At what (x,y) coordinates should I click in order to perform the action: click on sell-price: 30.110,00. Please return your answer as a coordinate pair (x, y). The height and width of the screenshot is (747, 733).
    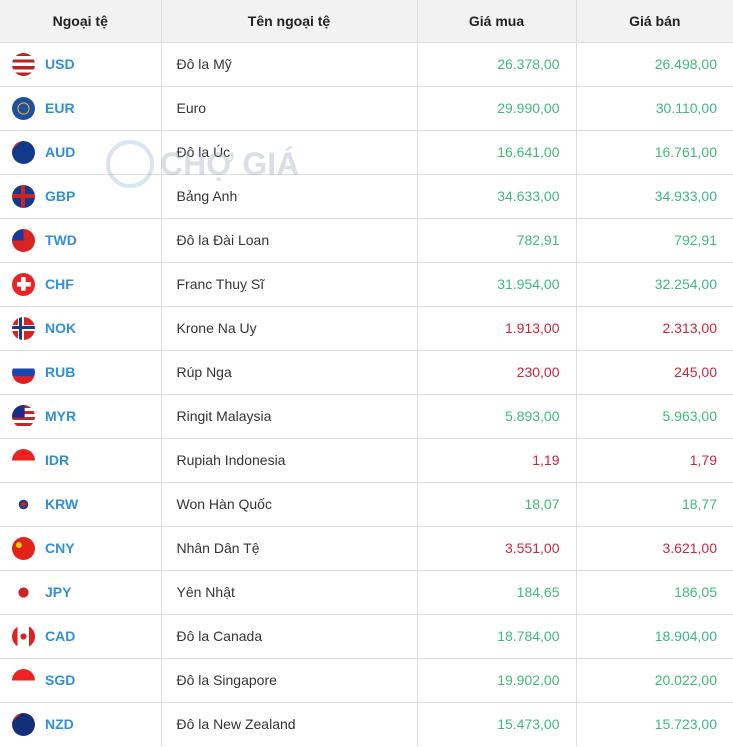
    Looking at the image, I should click on (654, 107).